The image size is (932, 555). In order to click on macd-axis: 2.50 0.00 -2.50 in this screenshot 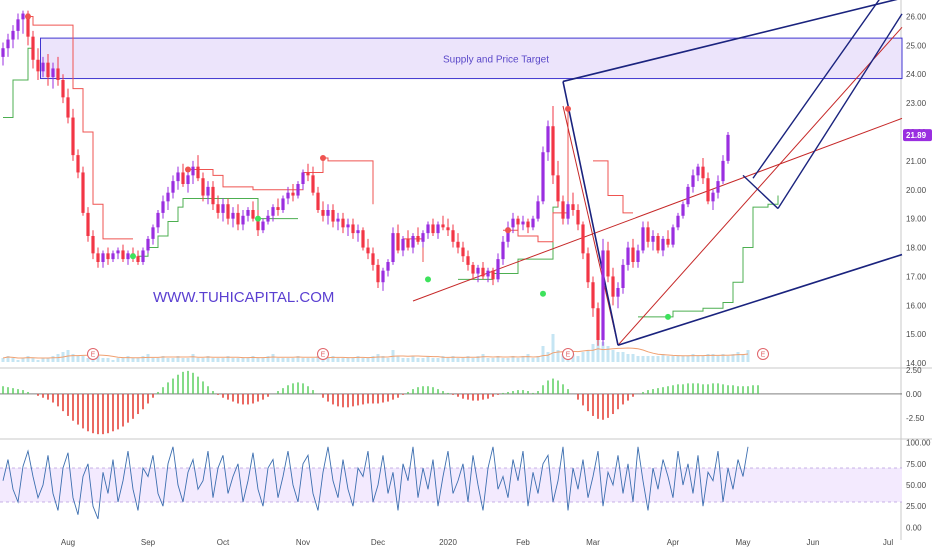, I will do `click(915, 394)`.